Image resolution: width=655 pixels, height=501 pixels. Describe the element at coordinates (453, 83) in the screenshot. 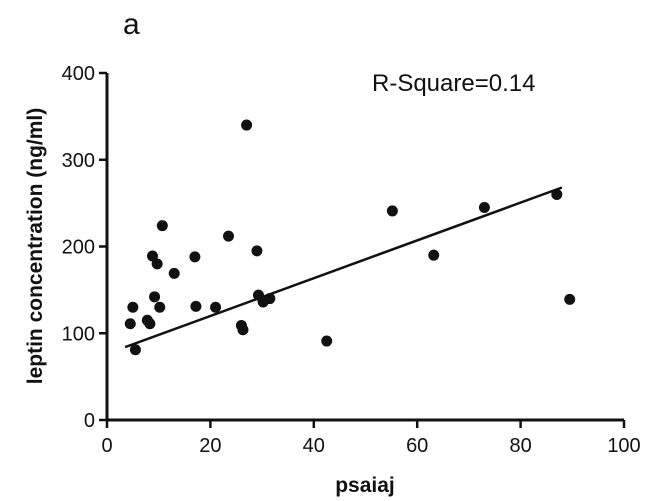

I see `r-square-annotation: R-Square=0.14` at that location.